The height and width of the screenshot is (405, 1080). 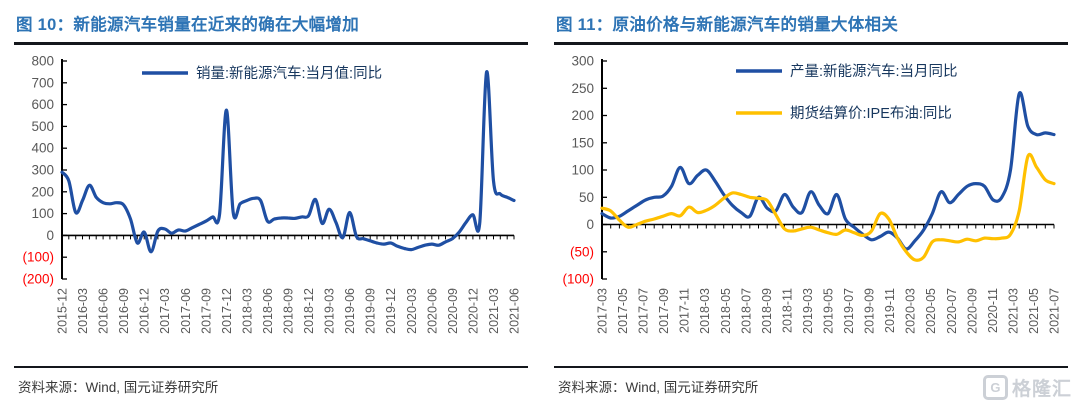 I want to click on svg-text: 2017-06, so click(x=186, y=311).